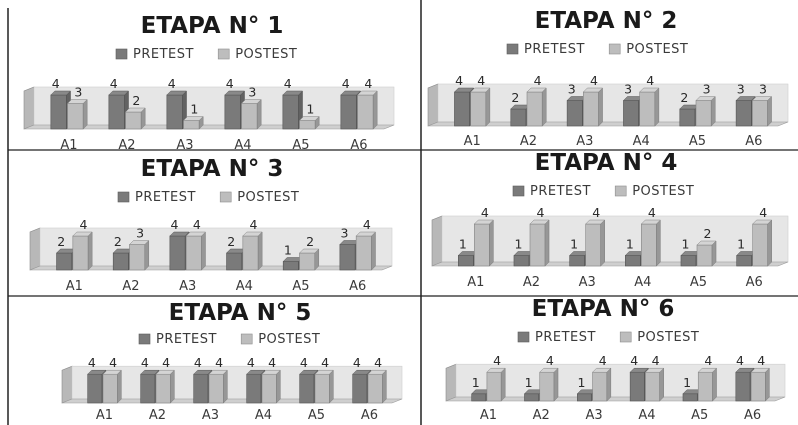 The height and width of the screenshot is (425, 798). I want to click on bar-pretest-a6-front, so click(743, 386).